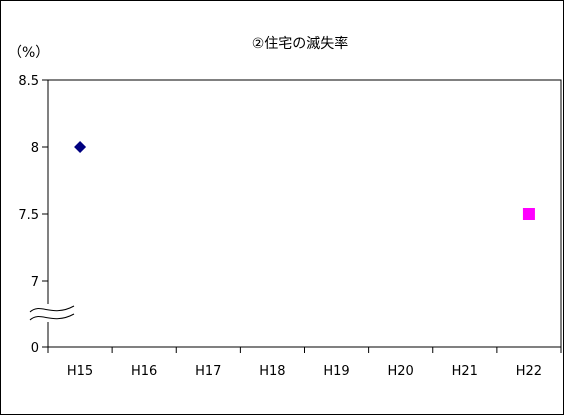 The width and height of the screenshot is (564, 415). What do you see at coordinates (401, 371) in the screenshot?
I see `x-tick-label: H20` at bounding box center [401, 371].